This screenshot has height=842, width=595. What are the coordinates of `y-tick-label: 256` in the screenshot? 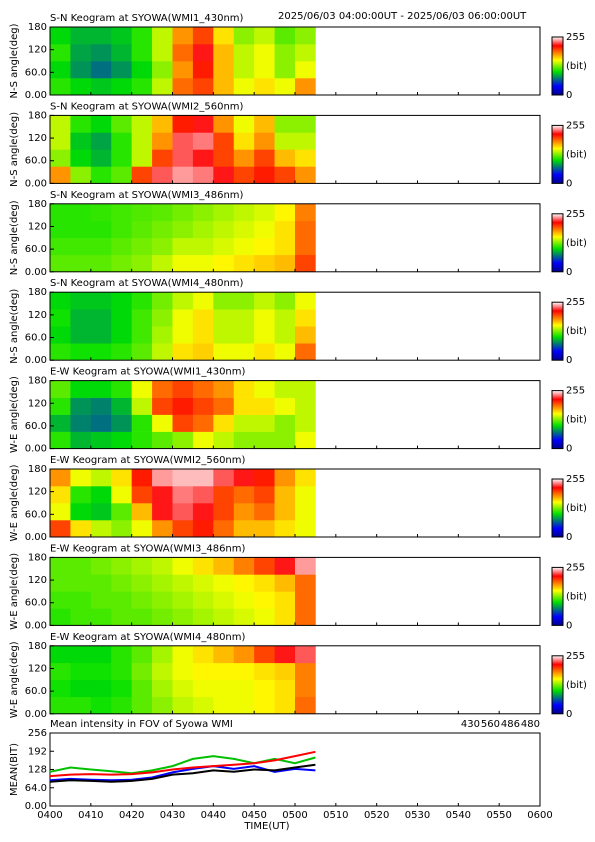 It's located at (37, 733).